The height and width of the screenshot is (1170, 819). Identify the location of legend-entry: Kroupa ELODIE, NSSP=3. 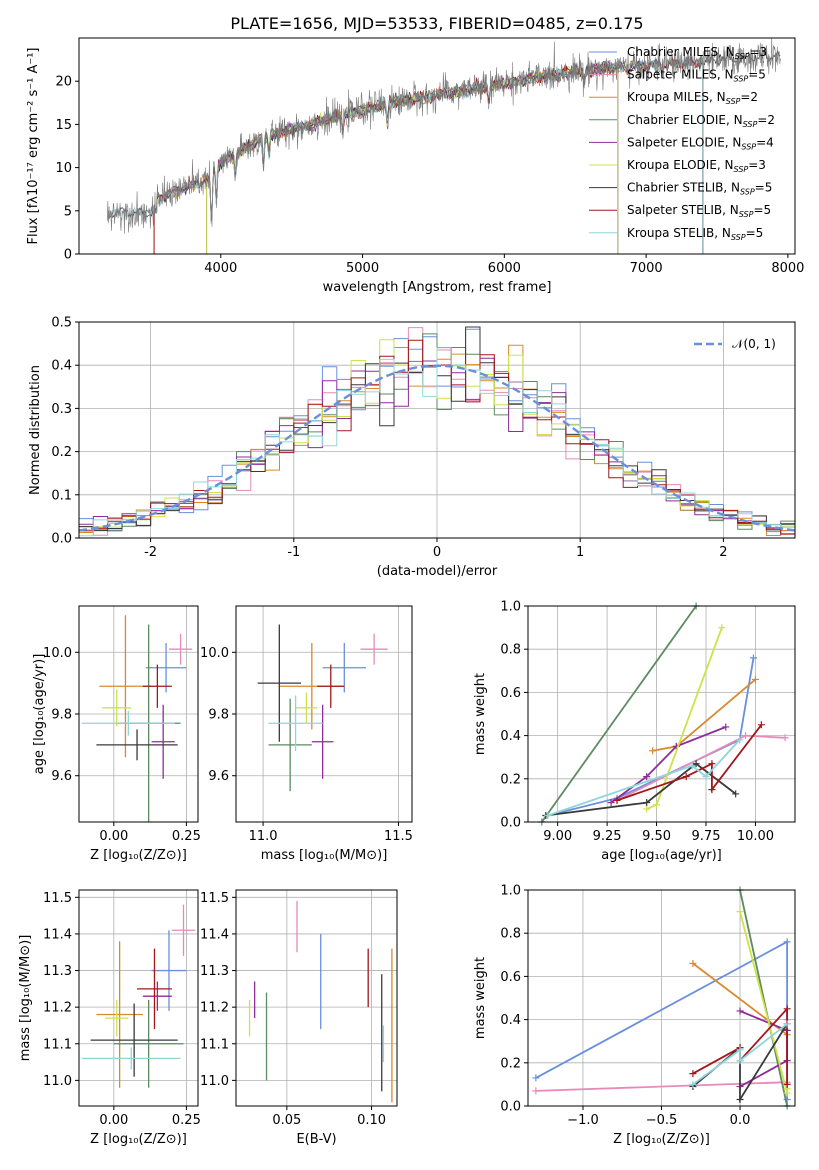
(696, 166).